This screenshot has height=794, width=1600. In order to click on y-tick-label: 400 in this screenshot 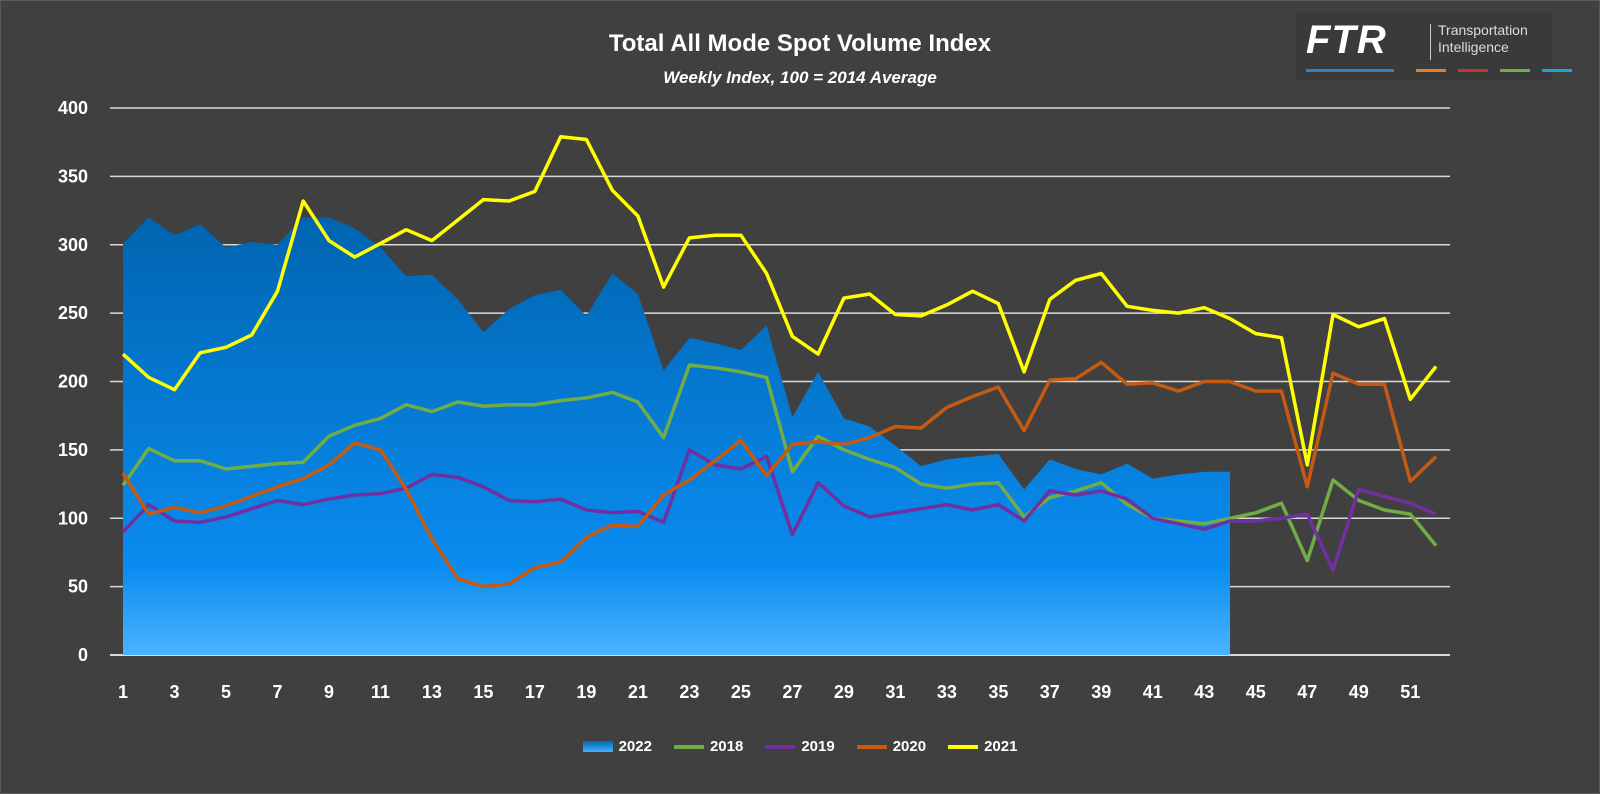, I will do `click(73, 108)`.